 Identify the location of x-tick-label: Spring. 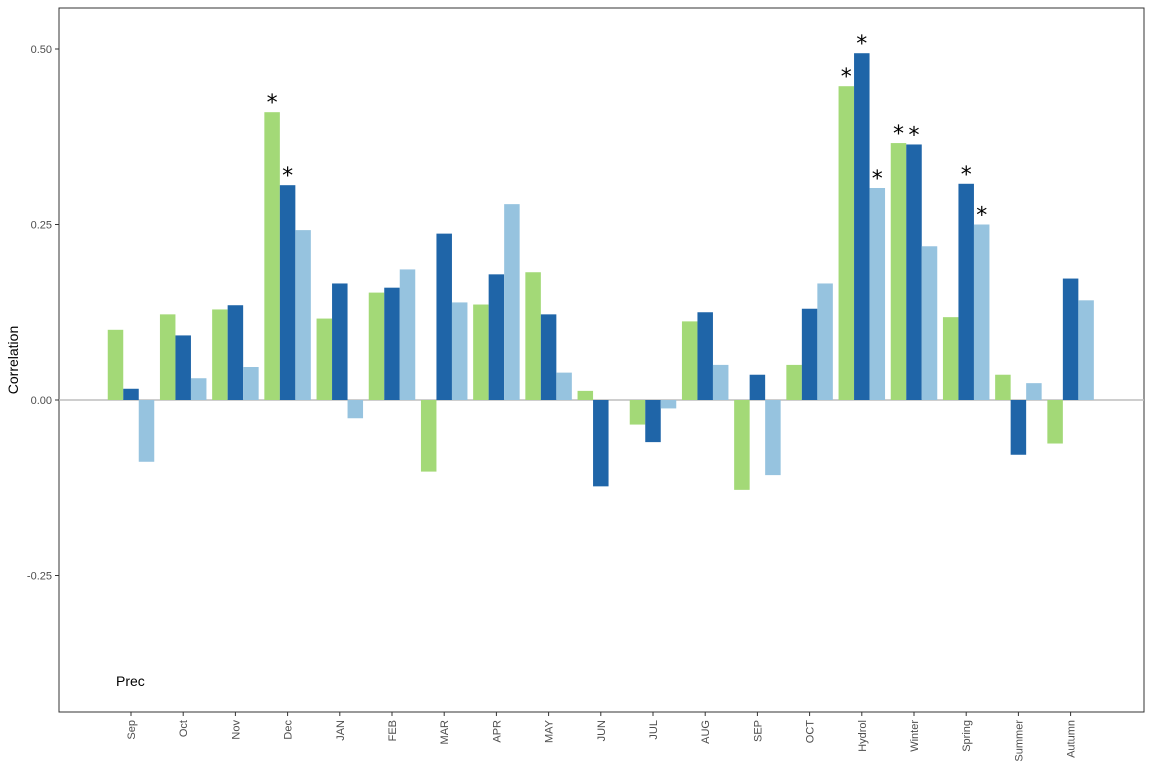
(967, 736).